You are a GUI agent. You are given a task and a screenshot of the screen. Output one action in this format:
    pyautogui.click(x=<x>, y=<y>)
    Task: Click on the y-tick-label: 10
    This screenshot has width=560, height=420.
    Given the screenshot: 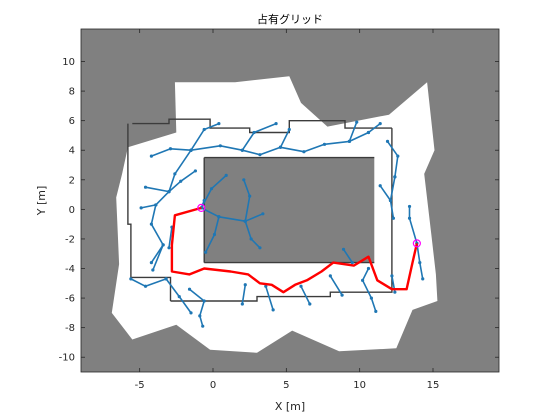 What is the action you would take?
    pyautogui.click(x=68, y=62)
    